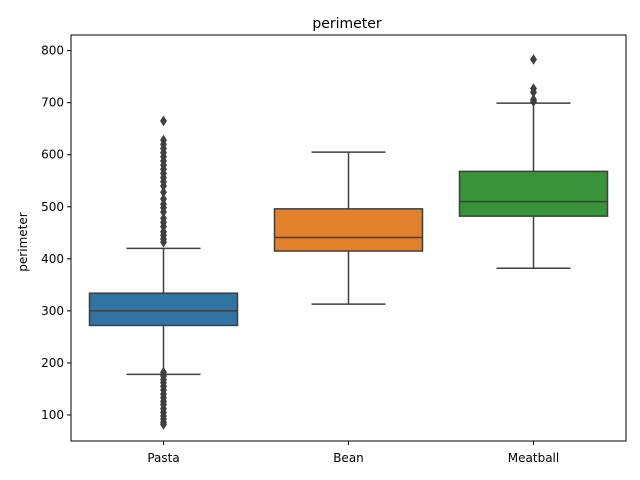  Describe the element at coordinates (23, 241) in the screenshot. I see `y-axis-label: perimeter` at that location.